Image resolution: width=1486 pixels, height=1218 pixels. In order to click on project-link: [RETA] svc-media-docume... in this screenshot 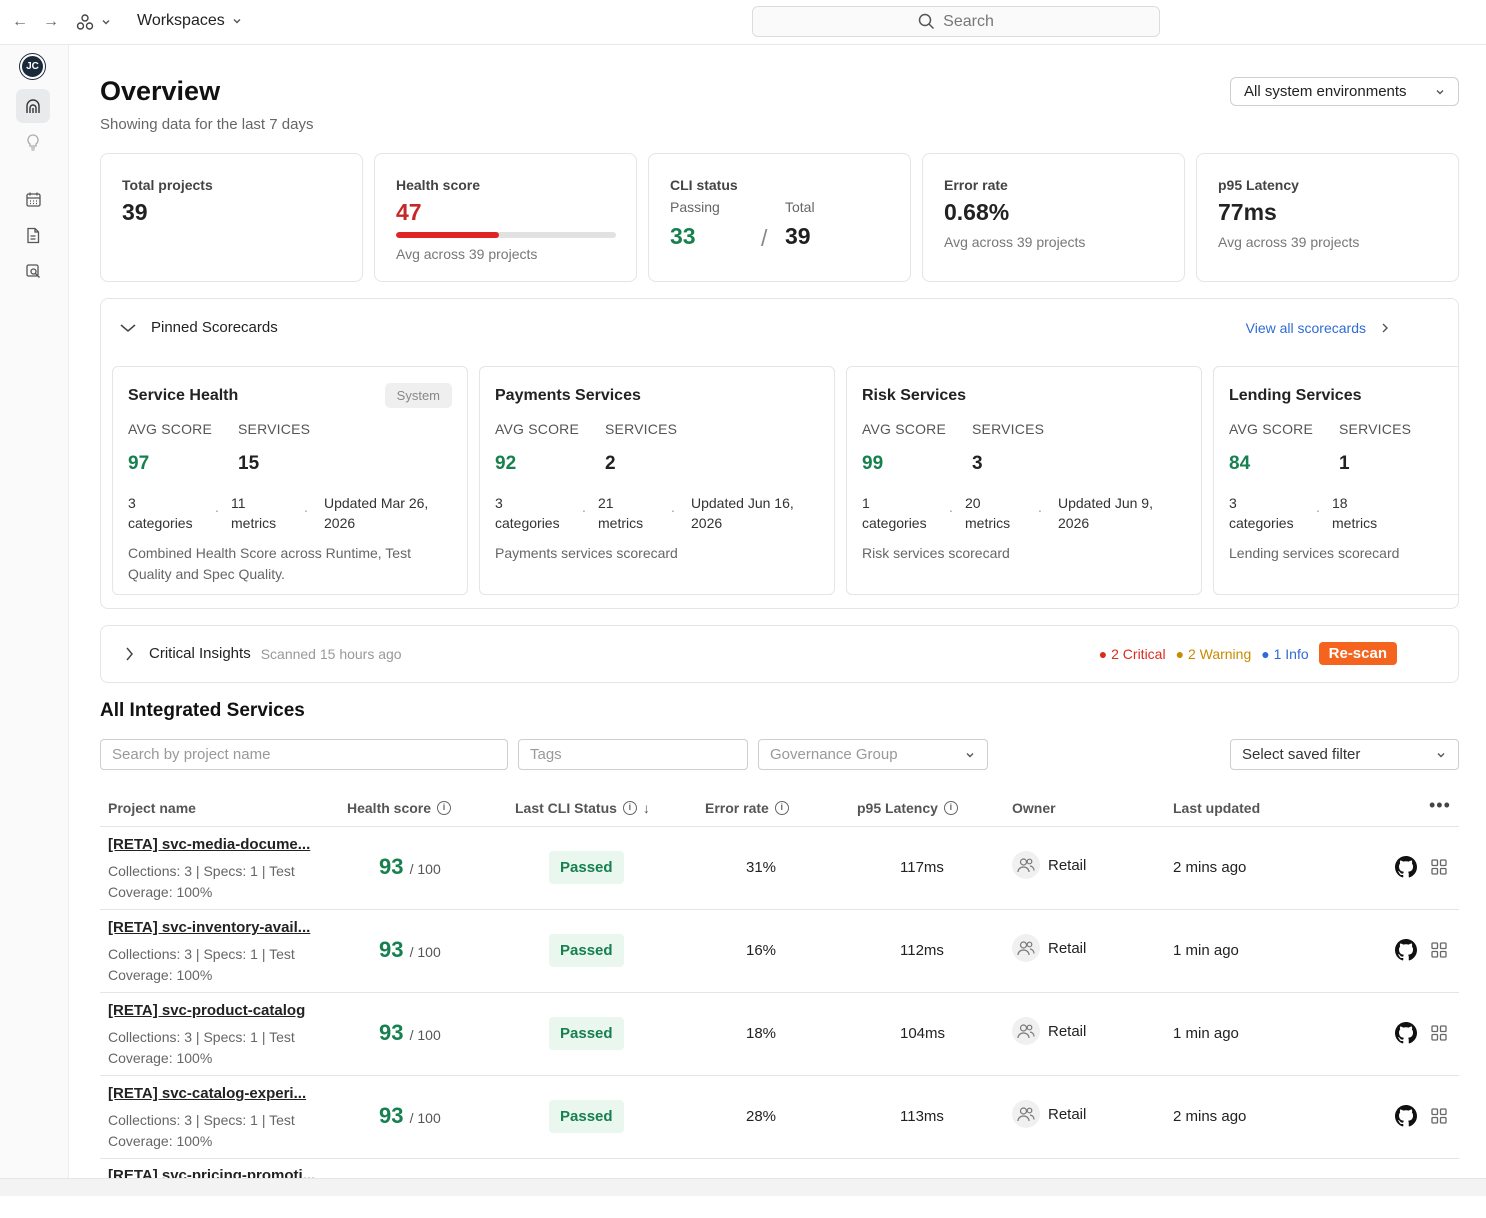, I will do `click(209, 844)`.